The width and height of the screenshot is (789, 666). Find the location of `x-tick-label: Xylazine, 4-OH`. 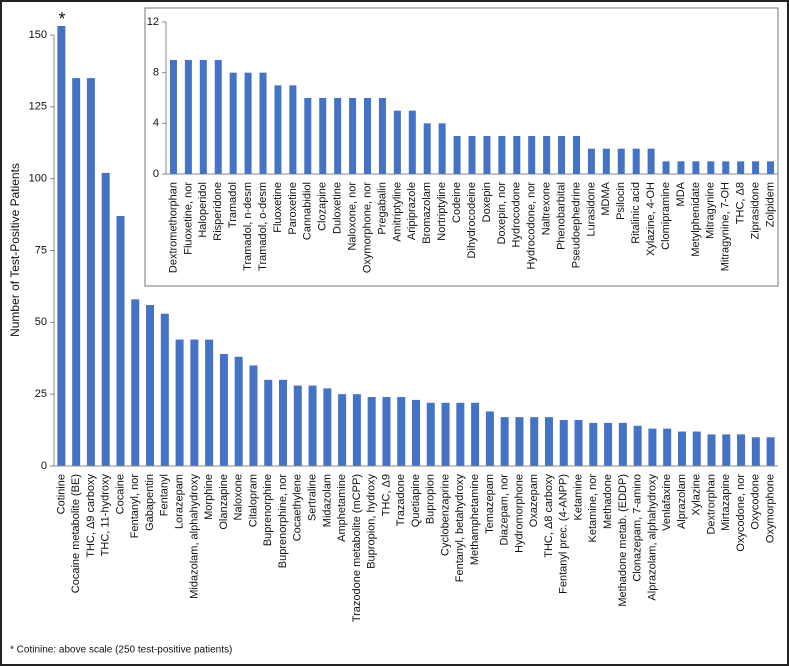

x-tick-label: Xylazine, 4-OH is located at coordinates (651, 219).